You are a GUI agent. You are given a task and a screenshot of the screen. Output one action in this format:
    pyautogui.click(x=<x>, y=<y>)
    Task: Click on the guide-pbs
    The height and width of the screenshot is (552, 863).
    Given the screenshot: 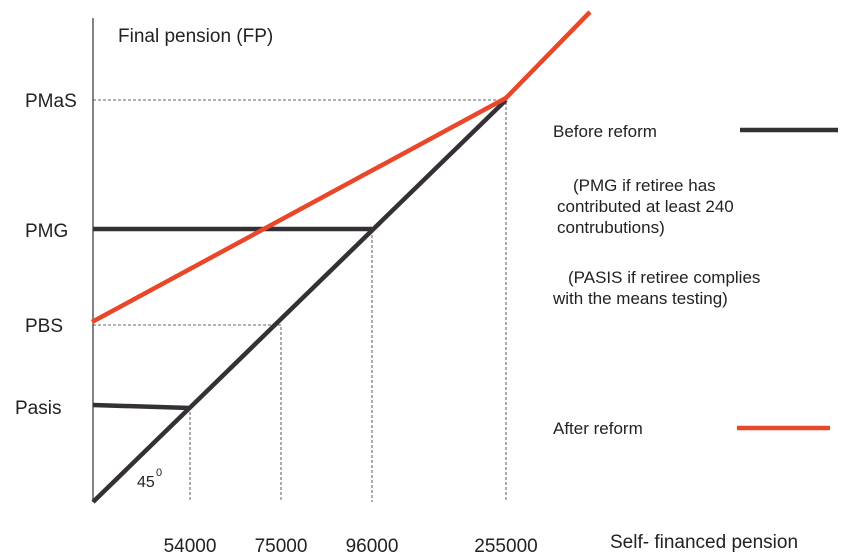 What is the action you would take?
    pyautogui.click(x=187, y=413)
    